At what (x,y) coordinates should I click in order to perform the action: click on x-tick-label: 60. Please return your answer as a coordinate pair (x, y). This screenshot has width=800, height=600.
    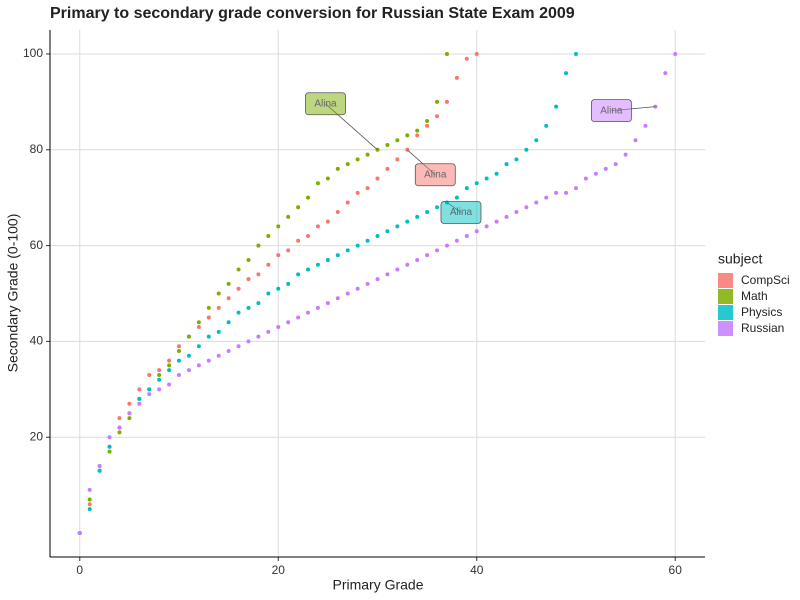
    Looking at the image, I should click on (676, 570).